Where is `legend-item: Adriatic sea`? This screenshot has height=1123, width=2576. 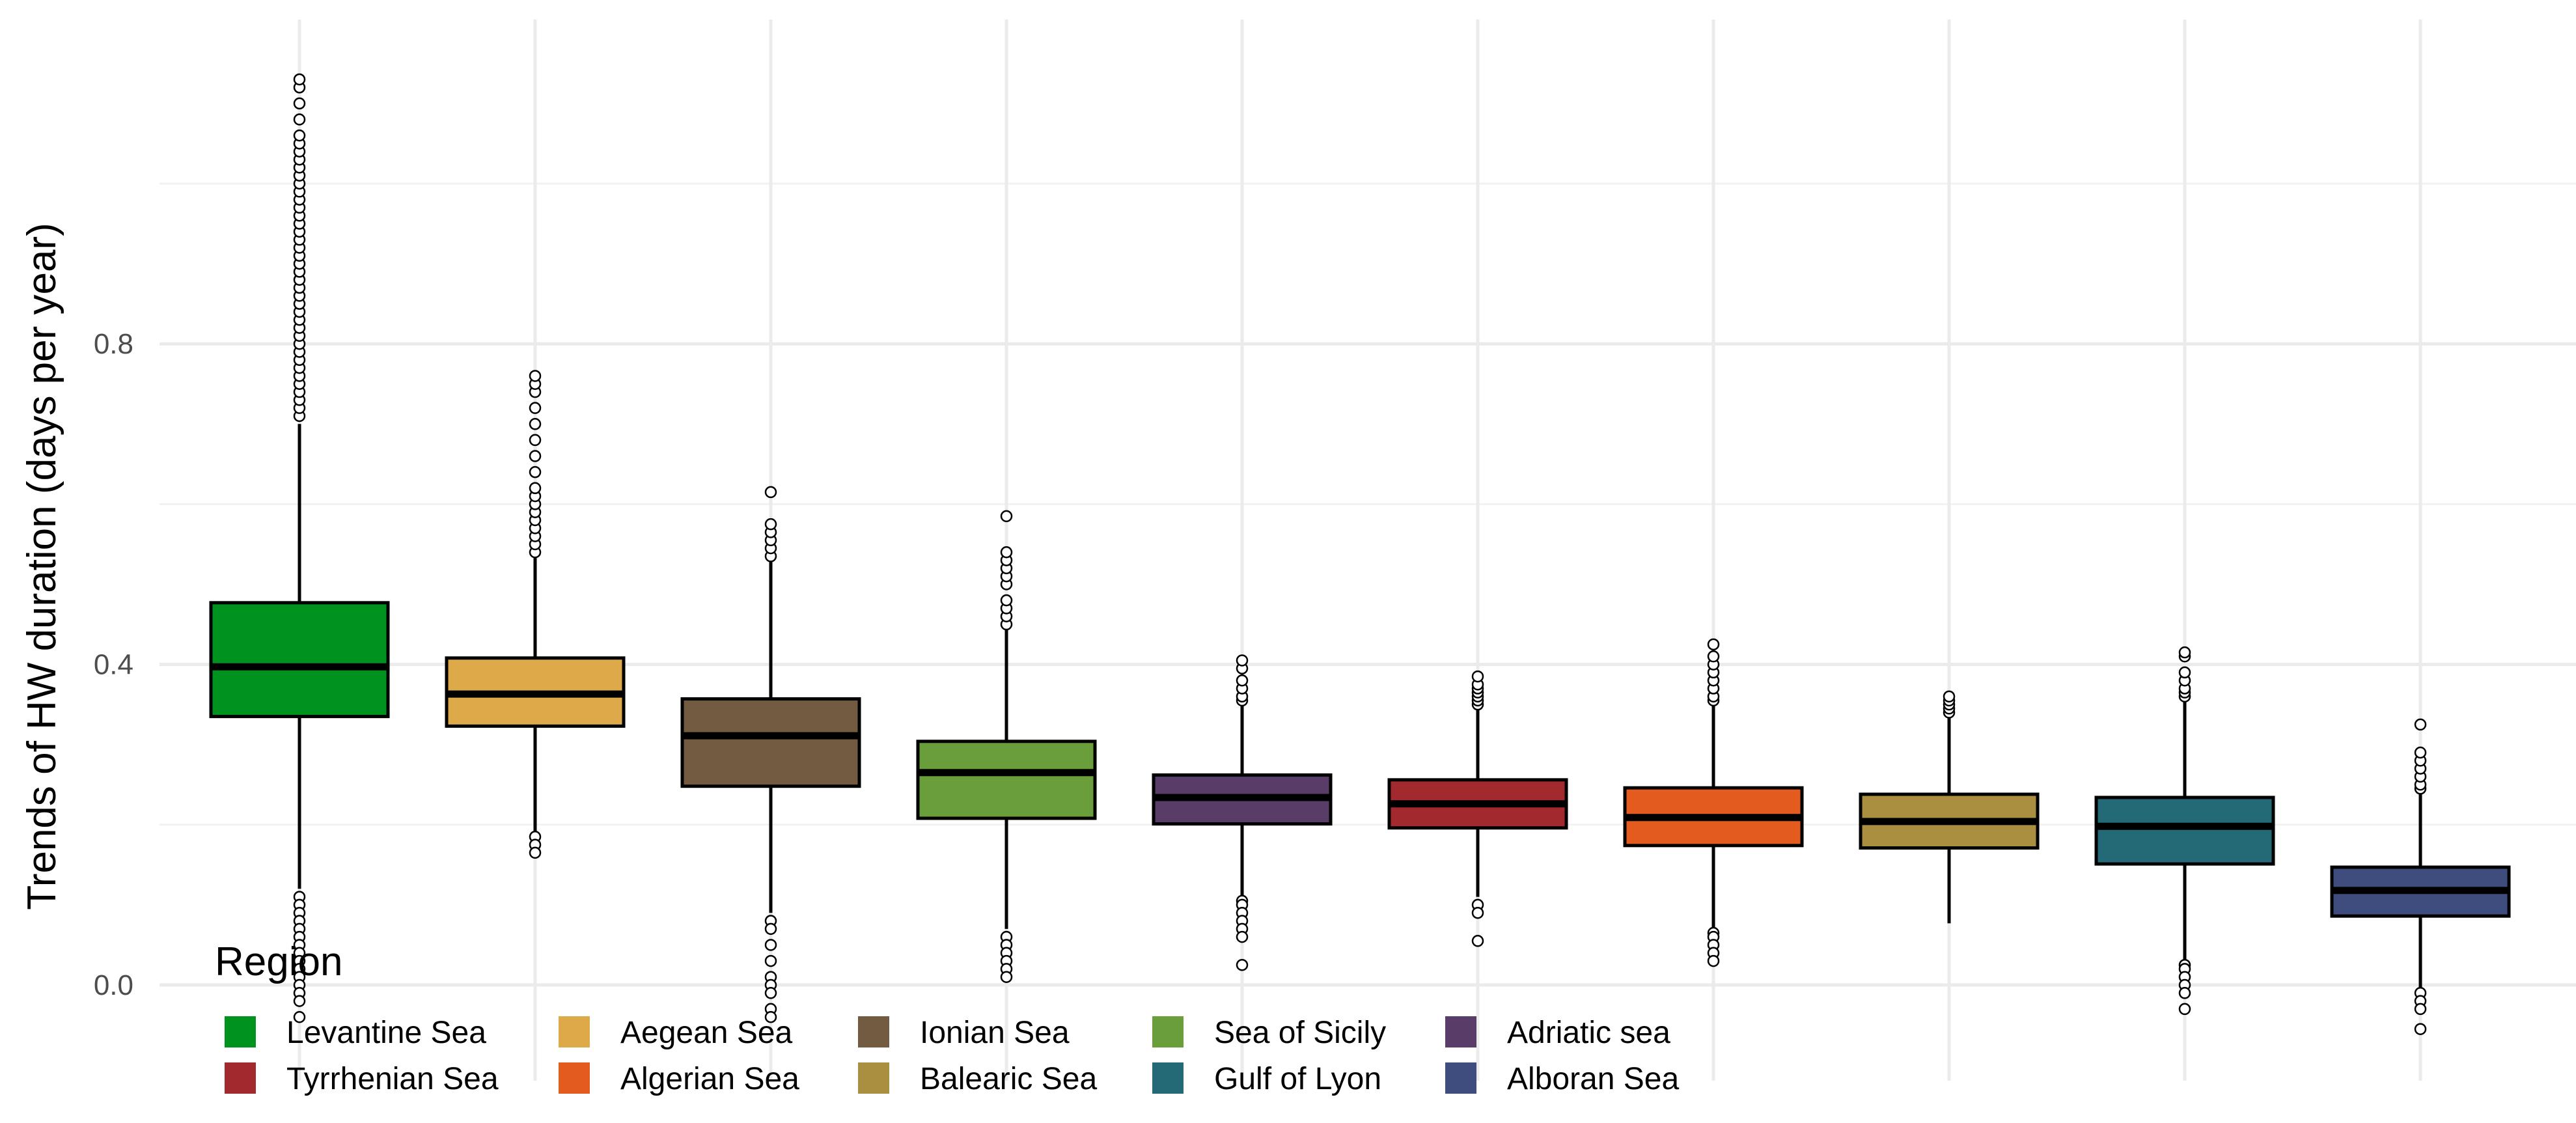
legend-item: Adriatic sea is located at coordinates (1557, 1033).